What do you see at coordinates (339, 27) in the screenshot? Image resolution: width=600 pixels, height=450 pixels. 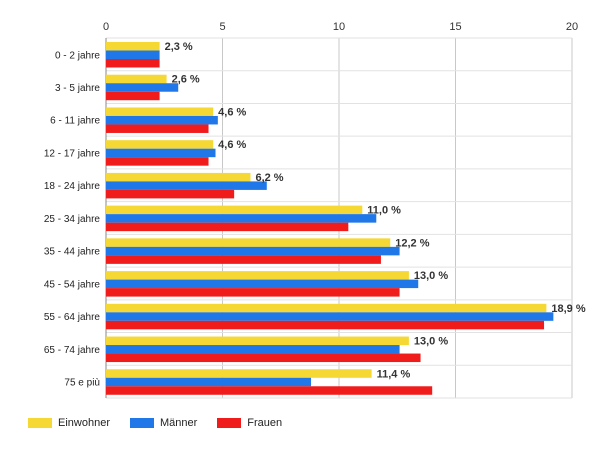 I see `x-tick-label: 10` at bounding box center [339, 27].